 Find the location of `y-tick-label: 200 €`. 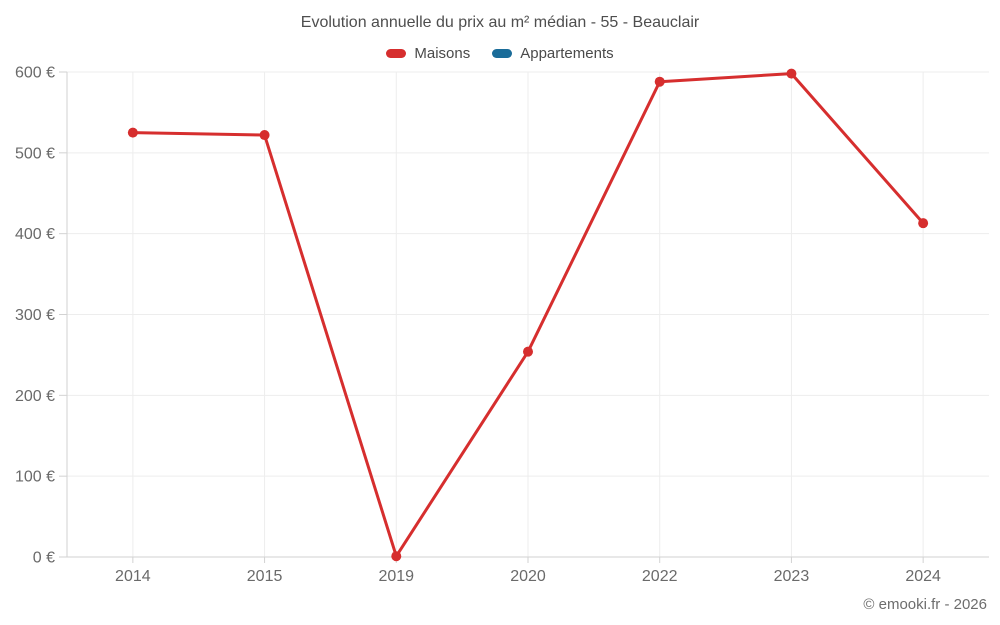

y-tick-label: 200 € is located at coordinates (35, 396).